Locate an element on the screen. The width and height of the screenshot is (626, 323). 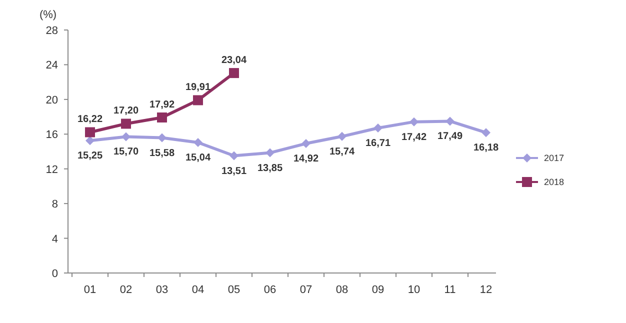
x-tick-label: 07 is located at coordinates (306, 290).